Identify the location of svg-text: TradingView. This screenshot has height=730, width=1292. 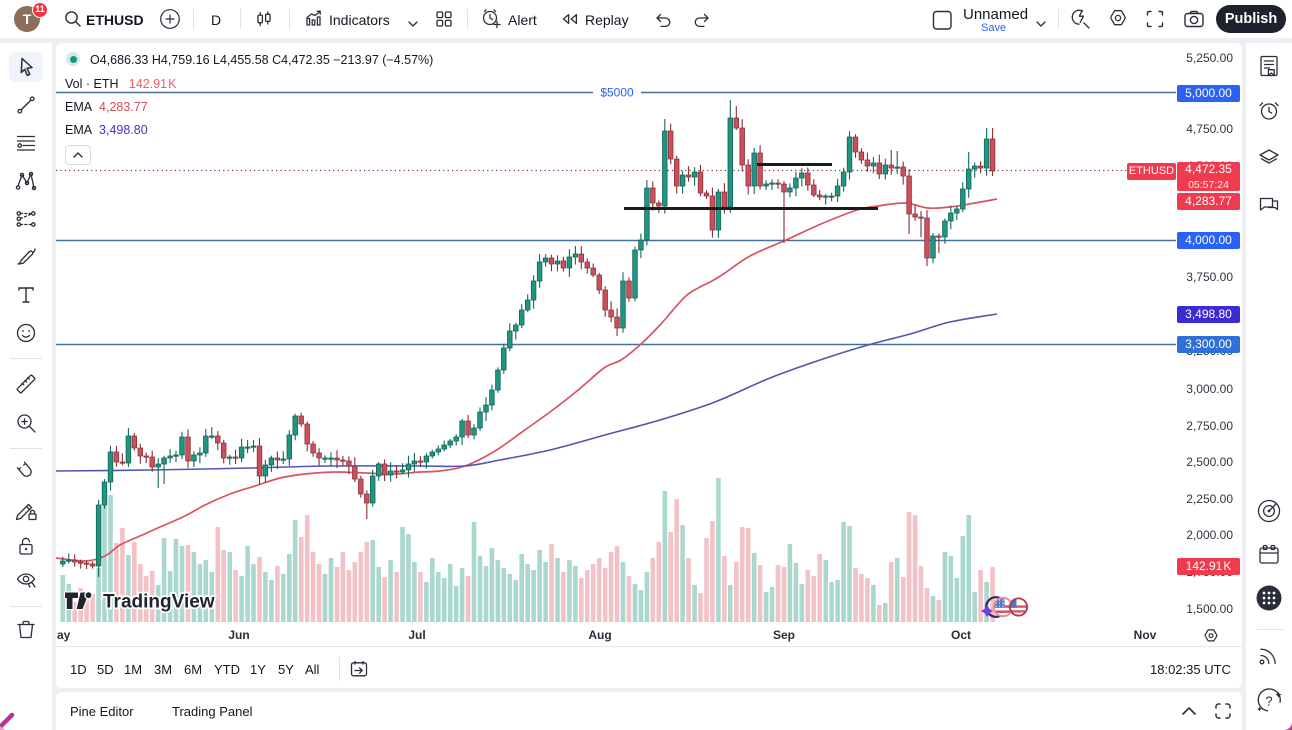
(159, 602).